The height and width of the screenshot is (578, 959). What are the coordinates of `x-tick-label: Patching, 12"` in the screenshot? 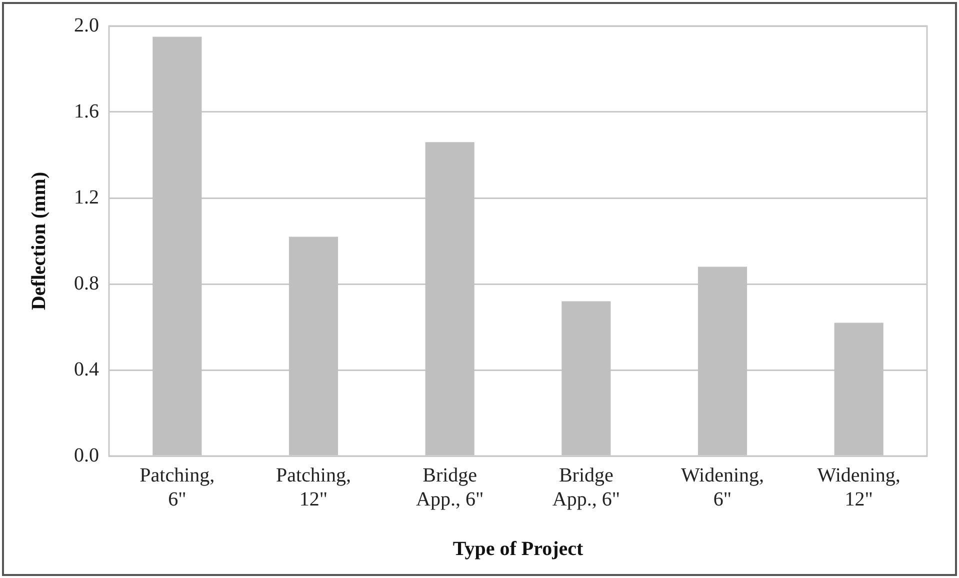 It's located at (313, 487).